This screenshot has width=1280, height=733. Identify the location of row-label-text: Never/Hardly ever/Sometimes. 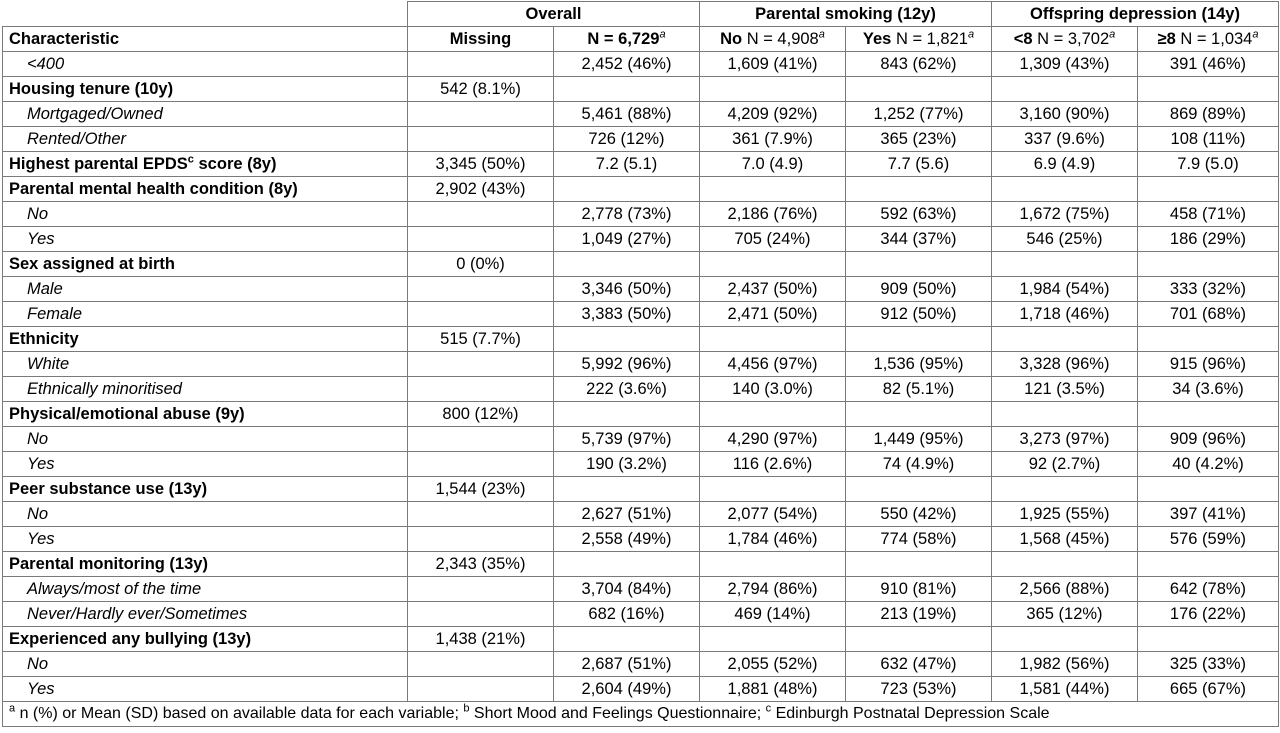
(137, 614).